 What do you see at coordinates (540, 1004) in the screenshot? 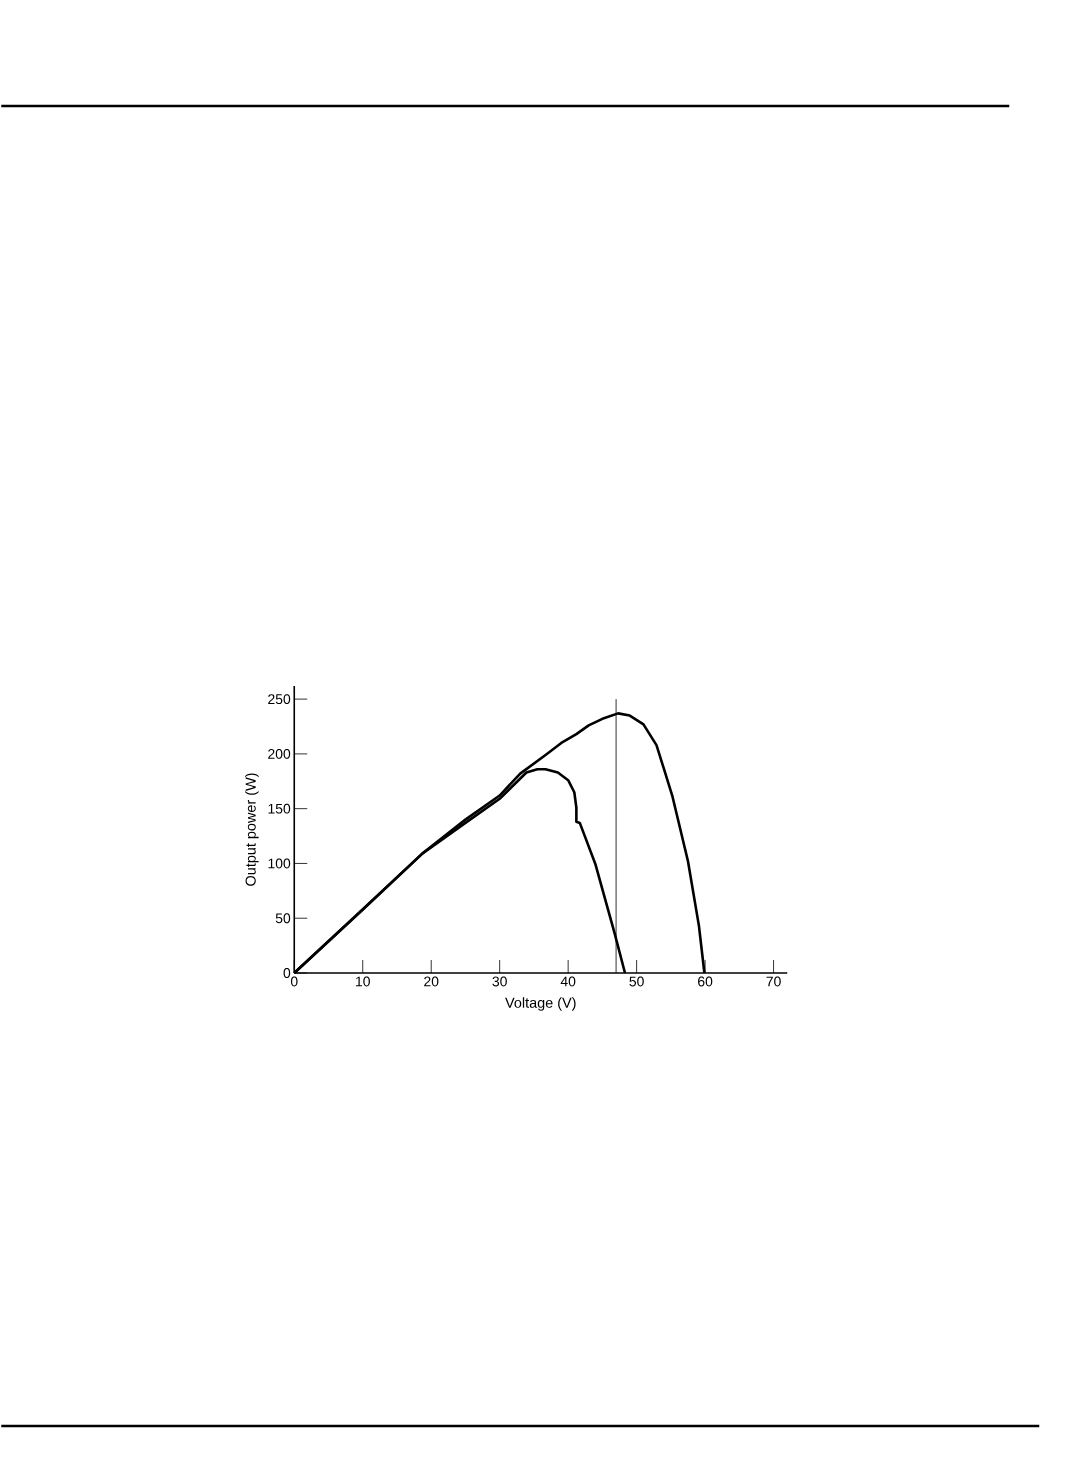
I see `x-axis-title: Voltage (V)` at bounding box center [540, 1004].